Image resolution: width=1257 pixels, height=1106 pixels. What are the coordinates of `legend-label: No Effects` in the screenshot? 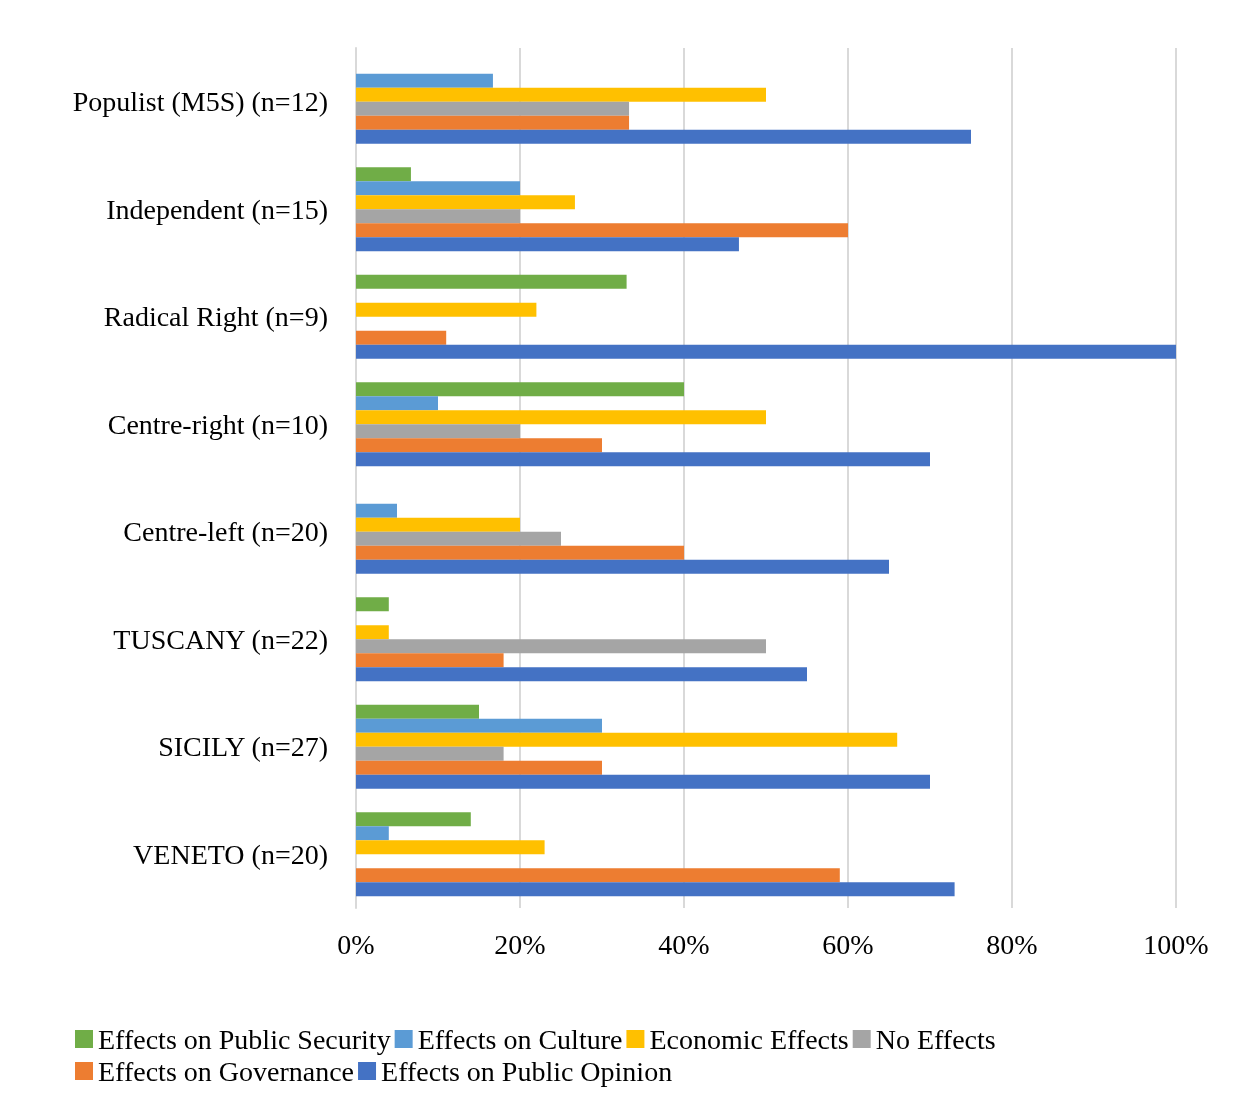 It's located at (935, 1039).